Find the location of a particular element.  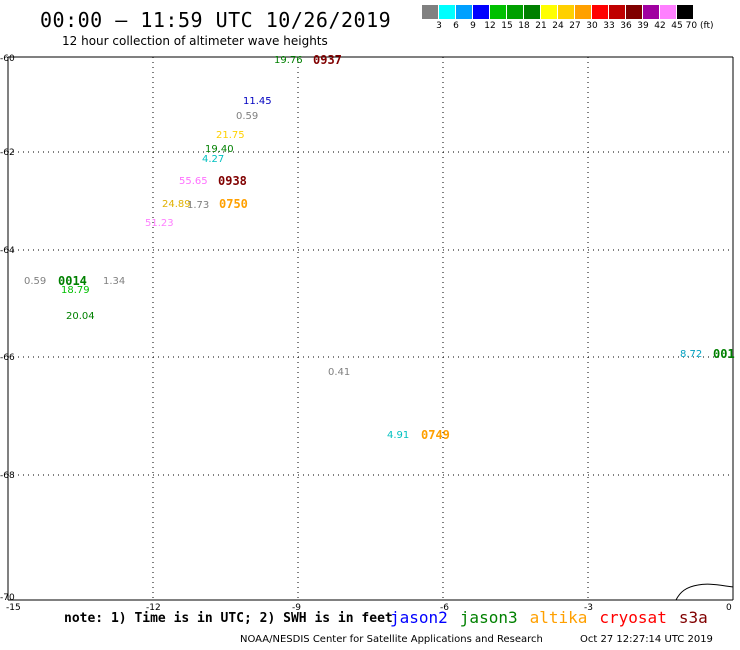

colorbar-label: 45 is located at coordinates (677, 26).